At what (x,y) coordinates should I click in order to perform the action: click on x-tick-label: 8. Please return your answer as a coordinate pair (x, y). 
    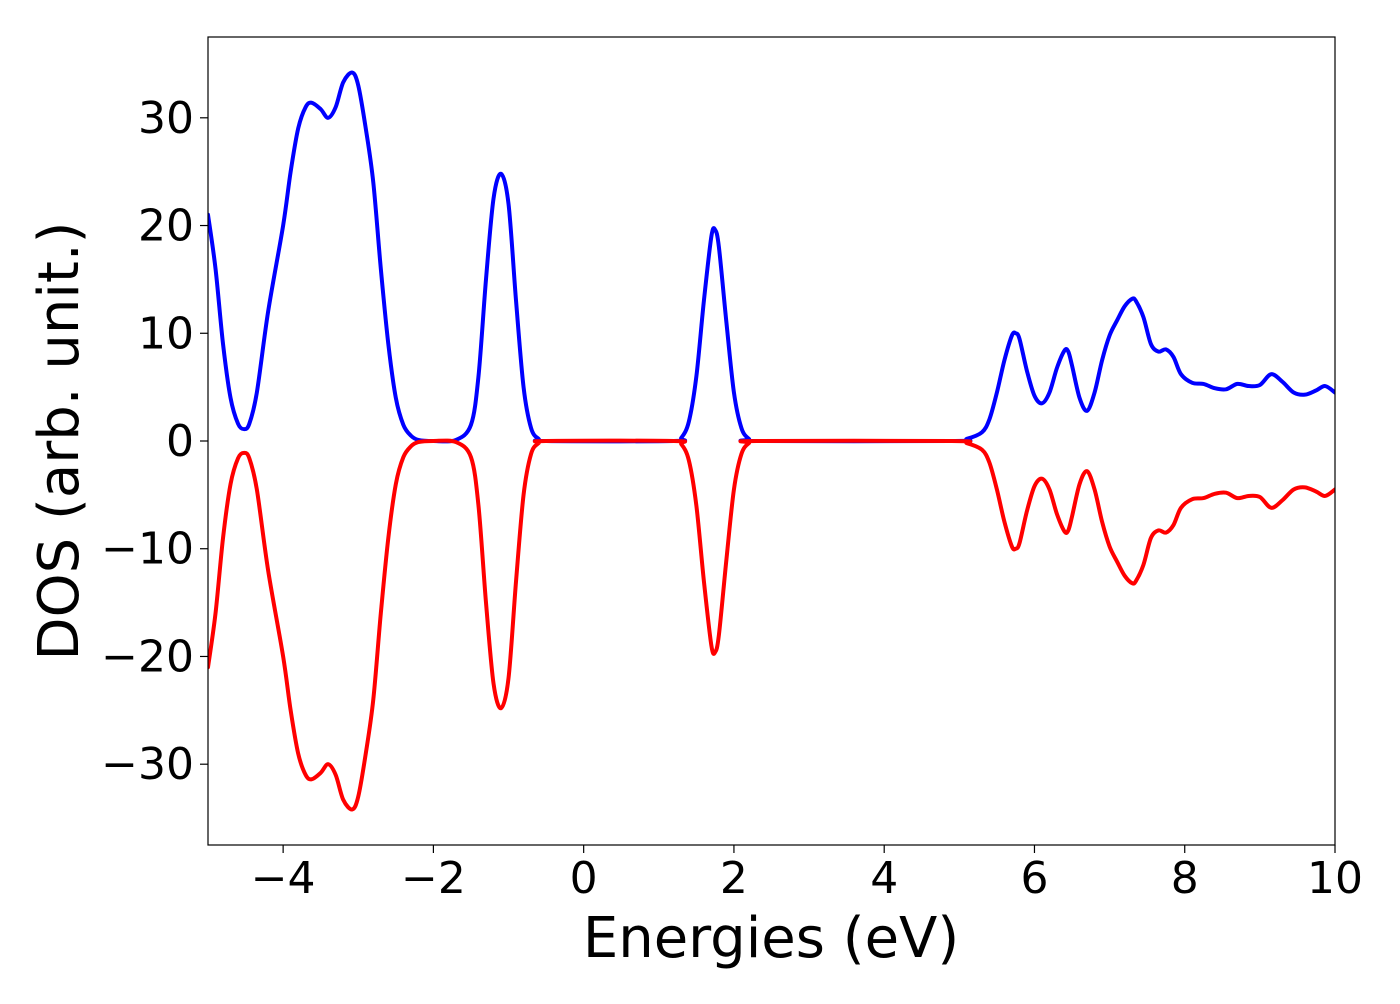
    Looking at the image, I should click on (1185, 878).